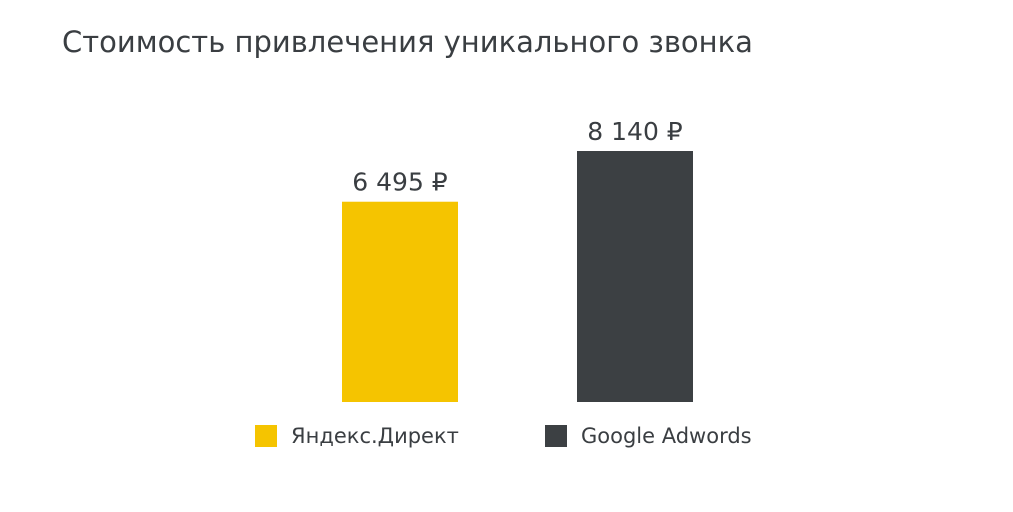  Describe the element at coordinates (400, 182) in the screenshot. I see `value-label: 6 495 ₽` at that location.